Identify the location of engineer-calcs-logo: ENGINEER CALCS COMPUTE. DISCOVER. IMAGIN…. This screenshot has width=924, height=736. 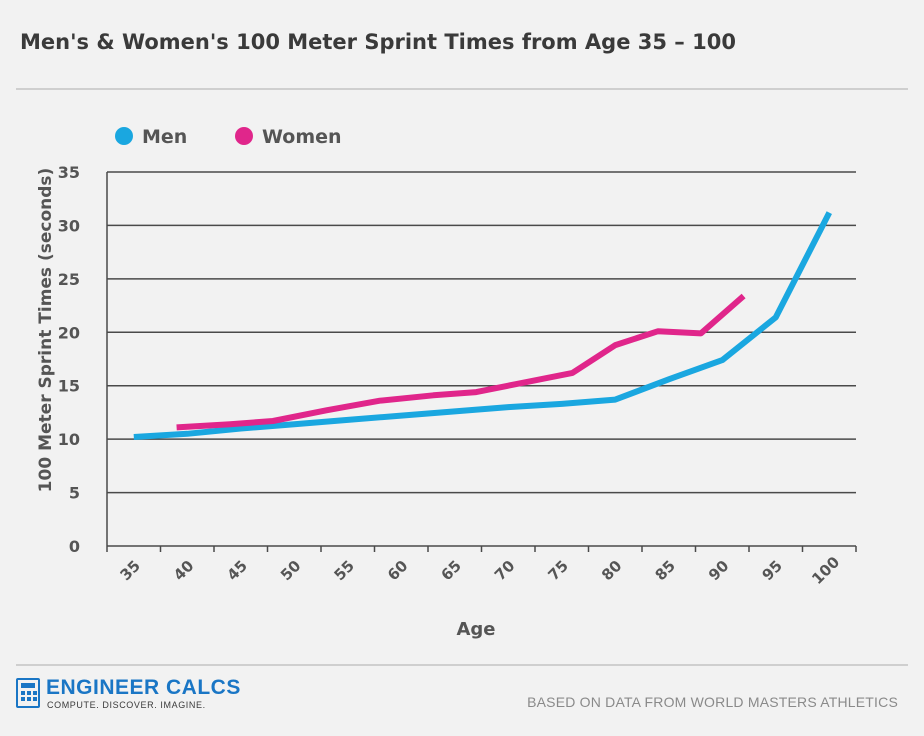
(128, 696).